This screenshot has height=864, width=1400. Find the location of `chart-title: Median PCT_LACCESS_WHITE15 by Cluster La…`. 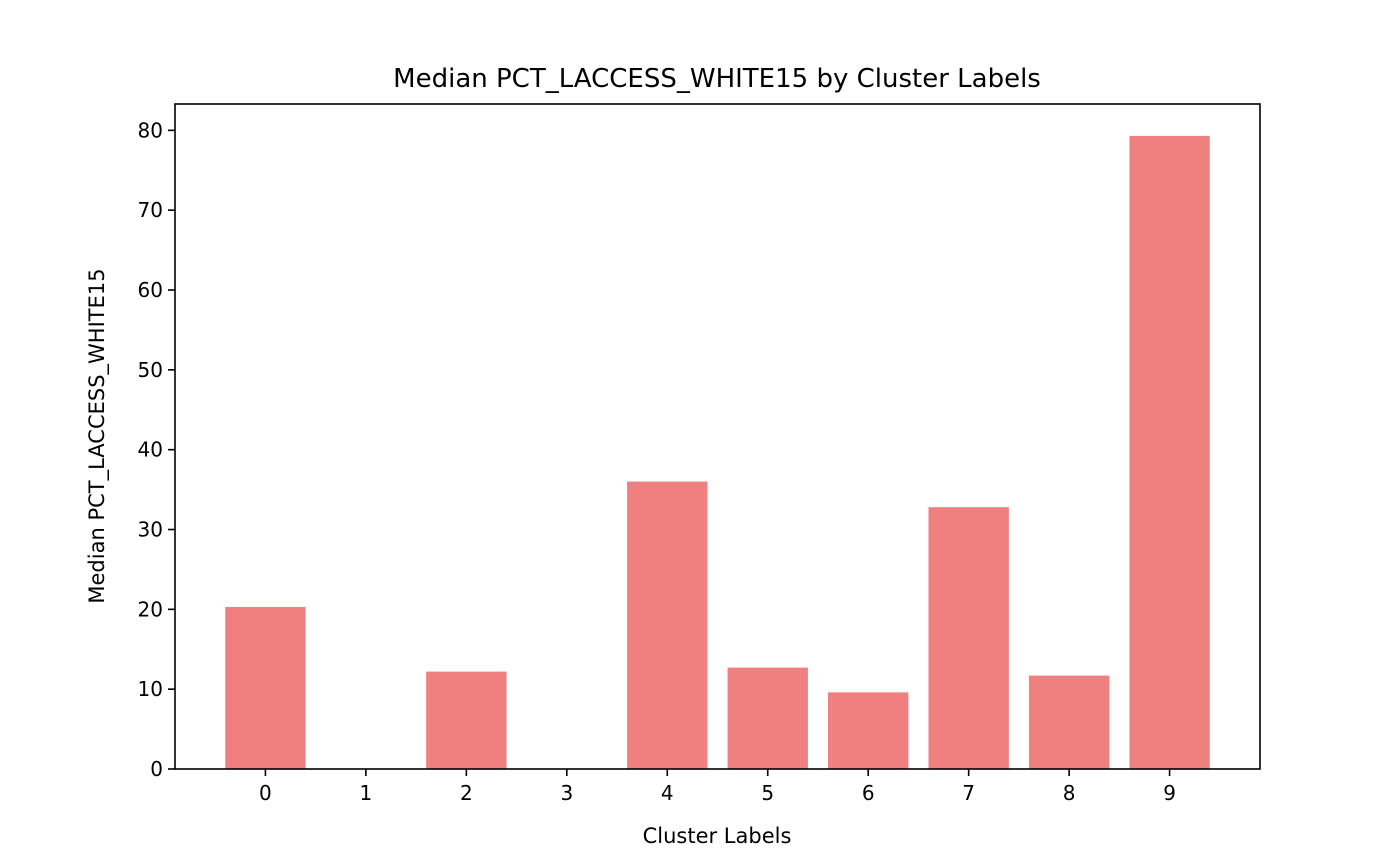

chart-title: Median PCT_LACCESS_WHITE15 by Cluster La… is located at coordinates (717, 79).